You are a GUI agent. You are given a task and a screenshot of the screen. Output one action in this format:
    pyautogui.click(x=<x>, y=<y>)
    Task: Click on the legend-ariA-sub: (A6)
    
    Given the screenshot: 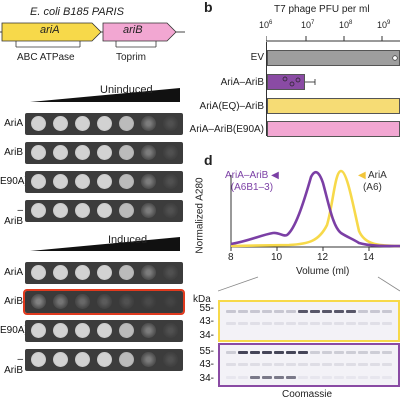 What is the action you would take?
    pyautogui.click(x=372, y=187)
    